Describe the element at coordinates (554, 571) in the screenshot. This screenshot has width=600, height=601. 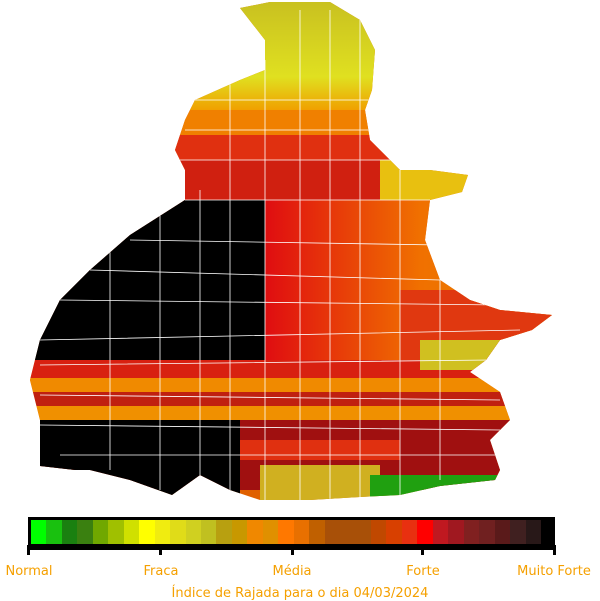
I see `legend-label-muito-forte: Muito Forte` at that location.